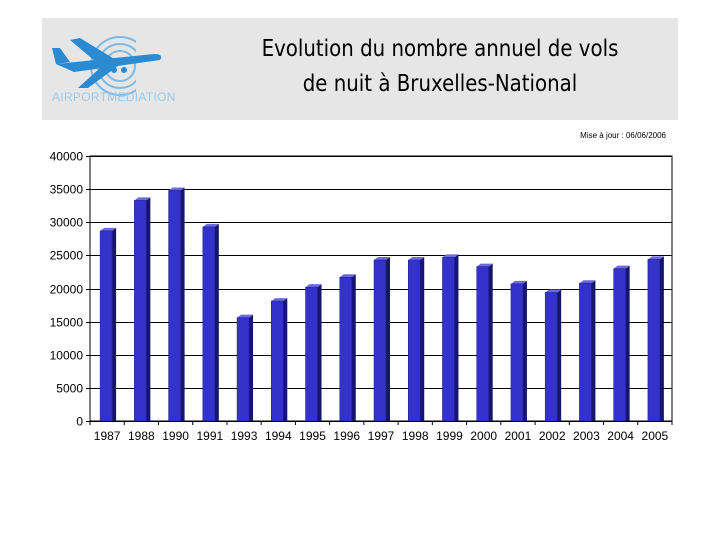 The image size is (720, 540). Describe the element at coordinates (107, 436) in the screenshot. I see `x-tick-label: 1987` at that location.